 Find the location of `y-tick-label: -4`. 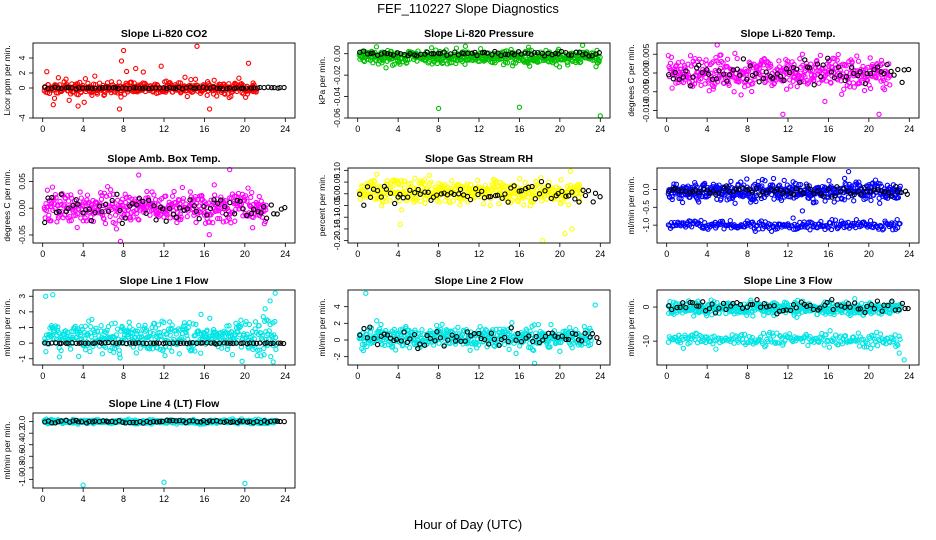

y-tick-label: -4 is located at coordinates (22, 118).